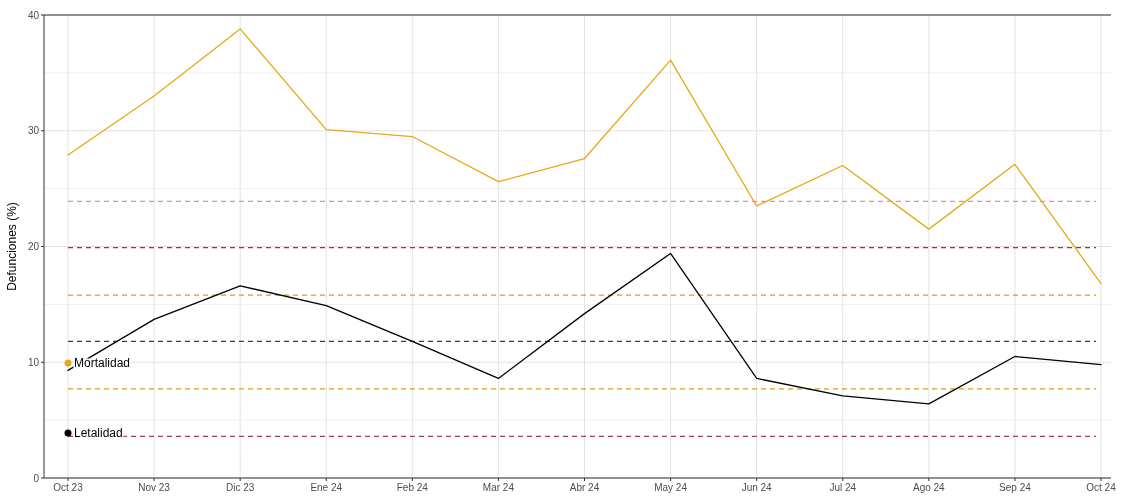 Image resolution: width=1135 pixels, height=499 pixels. What do you see at coordinates (36, 478) in the screenshot?
I see `y-tick-label: 0` at bounding box center [36, 478].